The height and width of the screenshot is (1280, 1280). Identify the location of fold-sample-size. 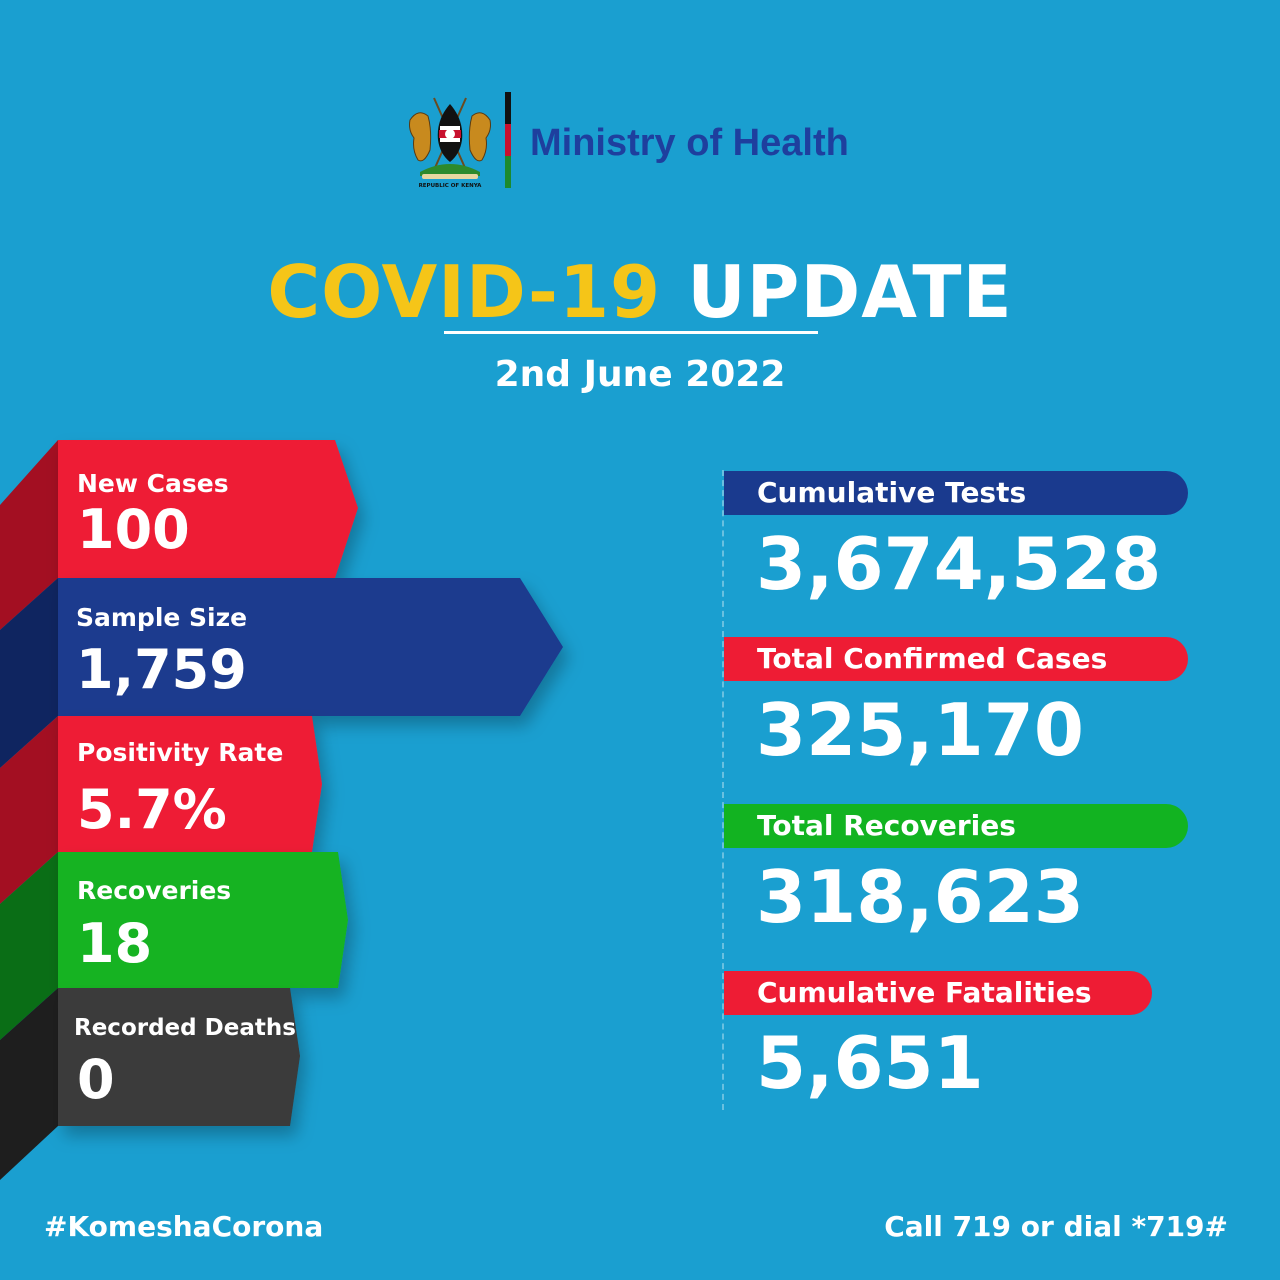
(29, 673).